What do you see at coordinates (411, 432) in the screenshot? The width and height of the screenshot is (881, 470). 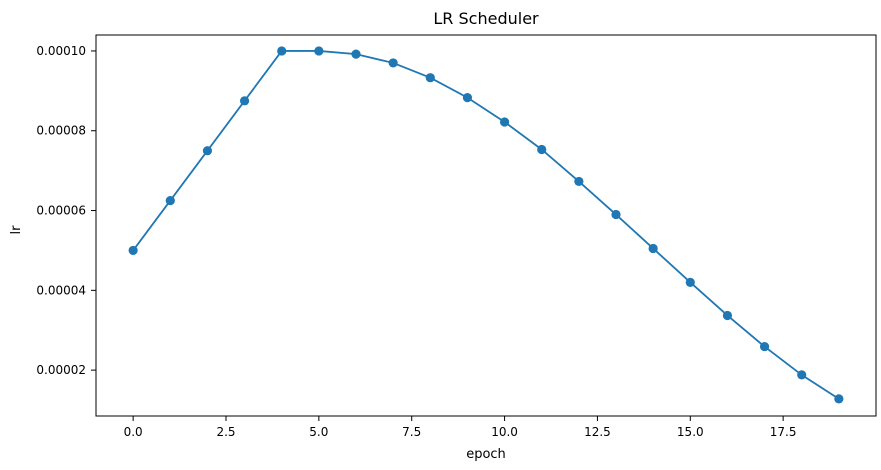 I see `x-tick-label: 7.5` at bounding box center [411, 432].